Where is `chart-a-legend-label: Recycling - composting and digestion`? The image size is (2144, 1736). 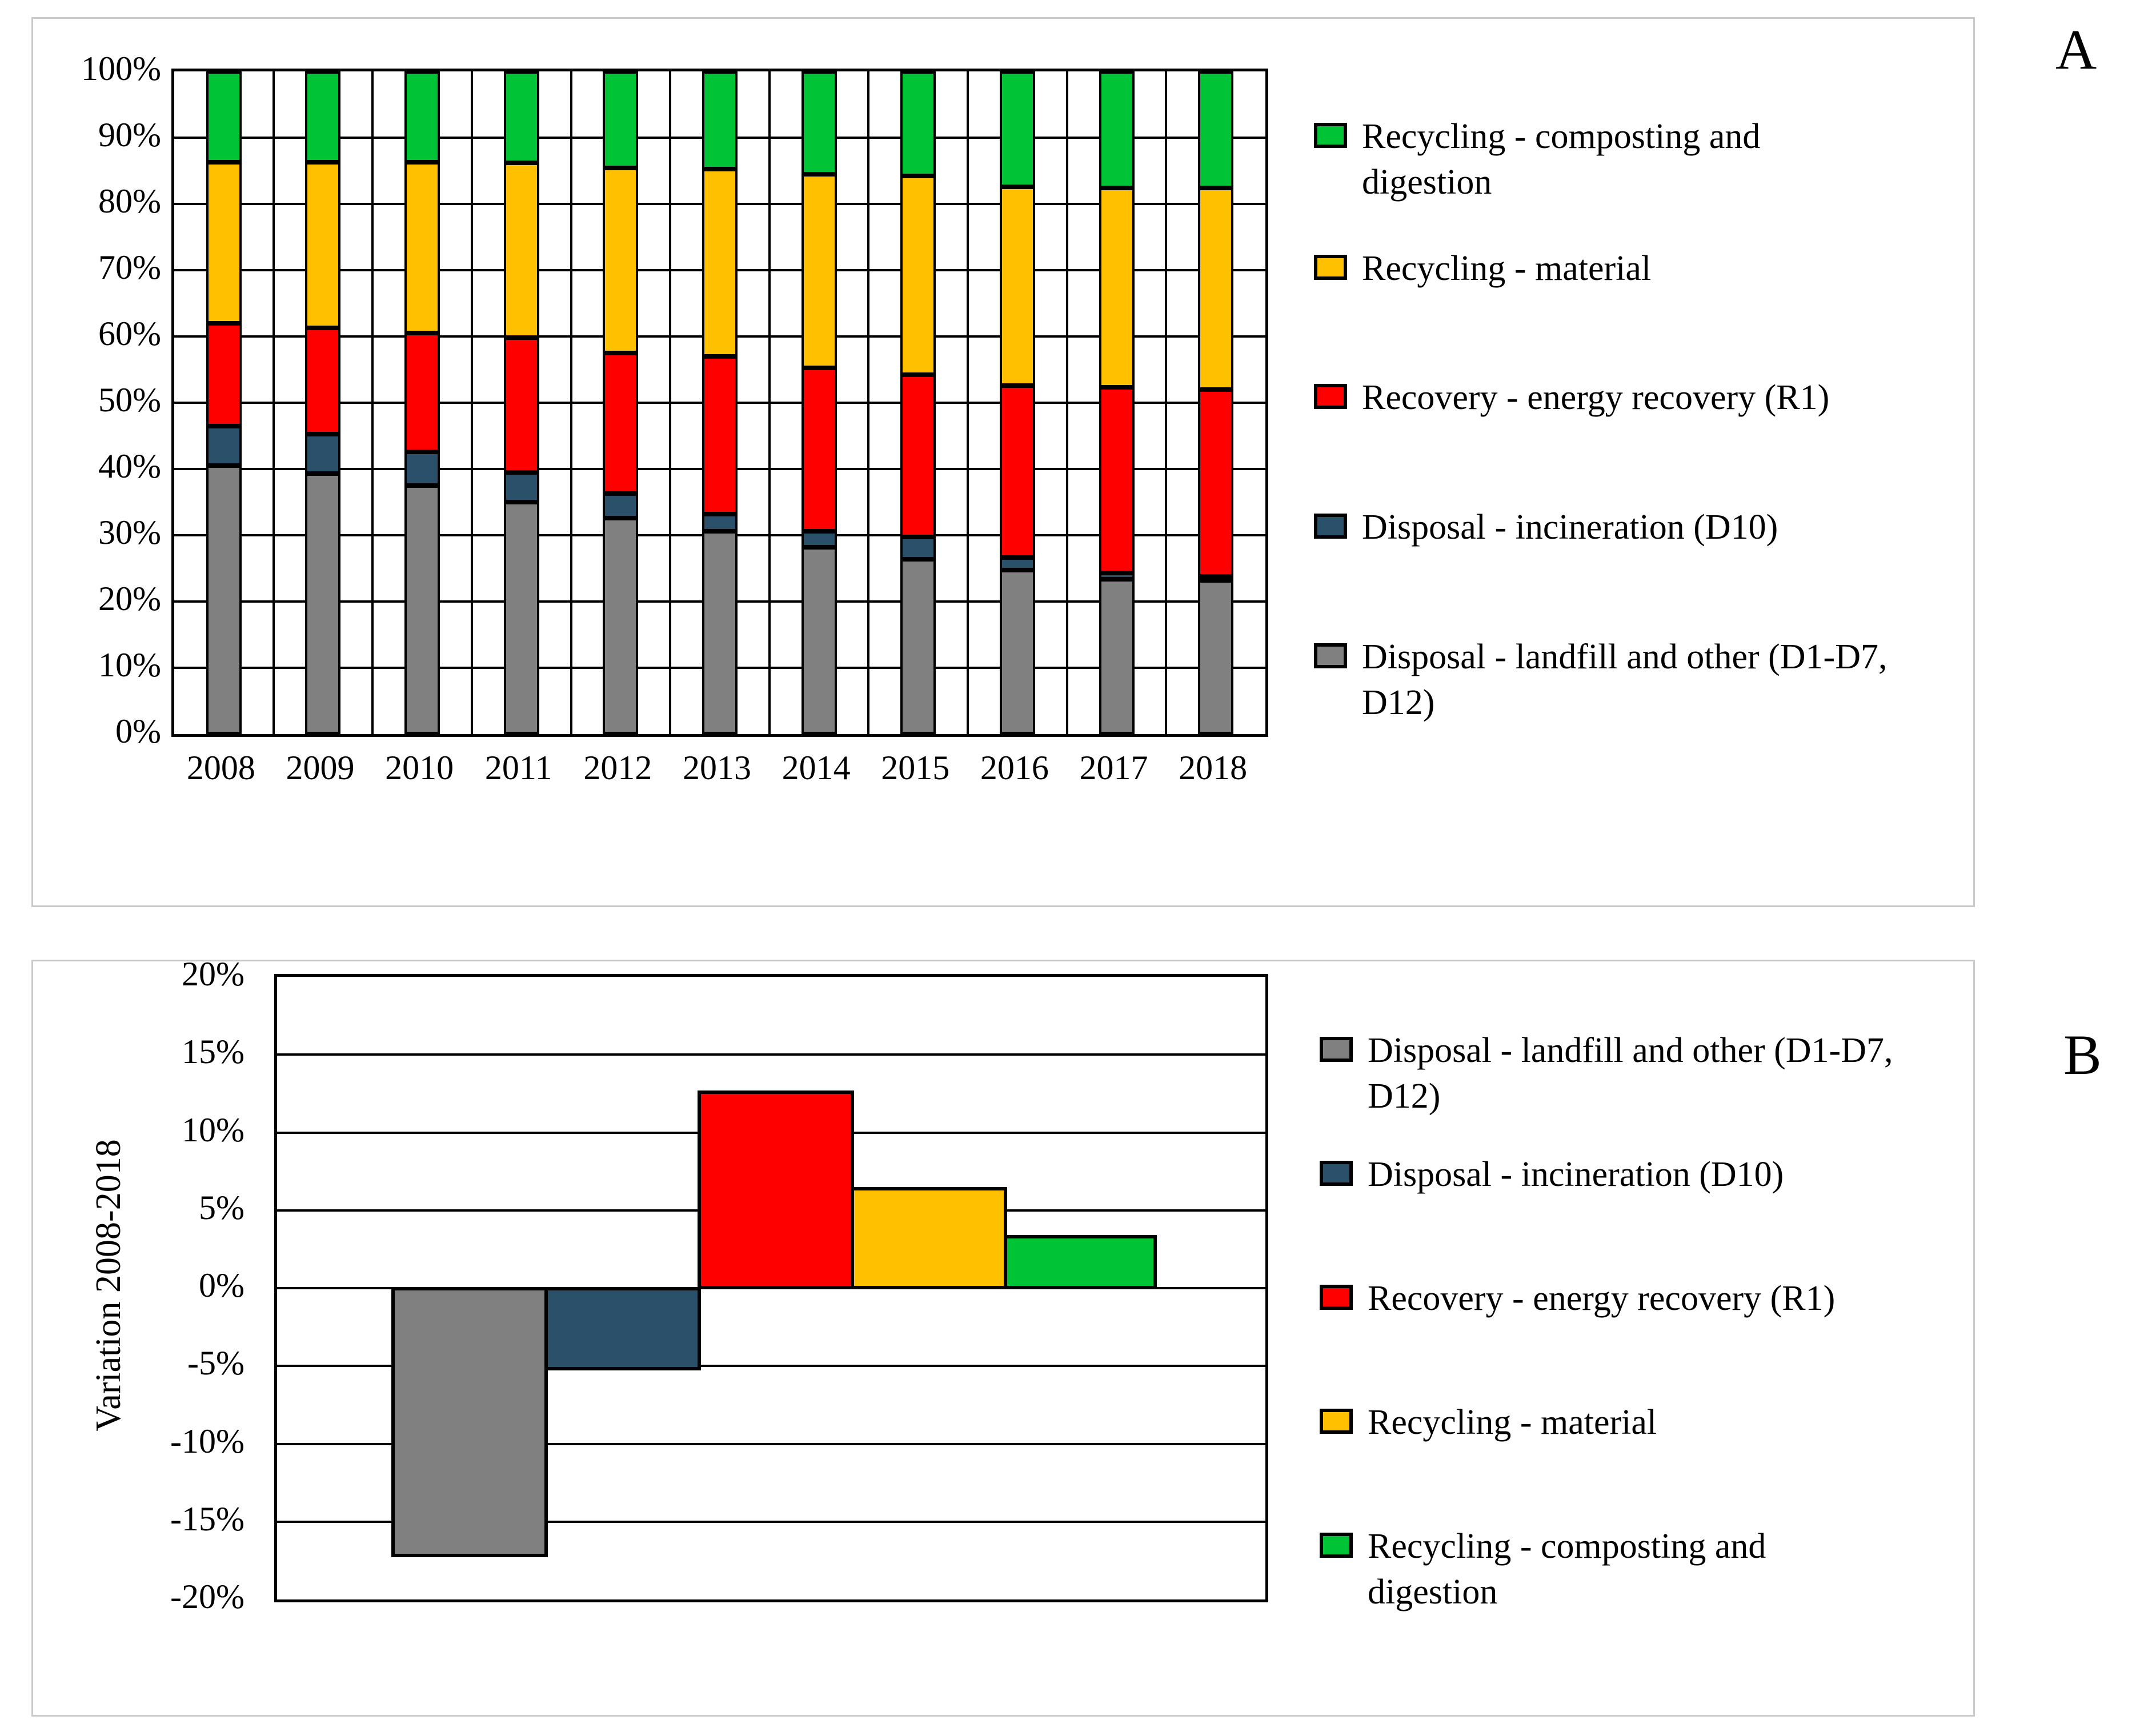
chart-a-legend-label: Recycling - composting and digestion is located at coordinates (1561, 159).